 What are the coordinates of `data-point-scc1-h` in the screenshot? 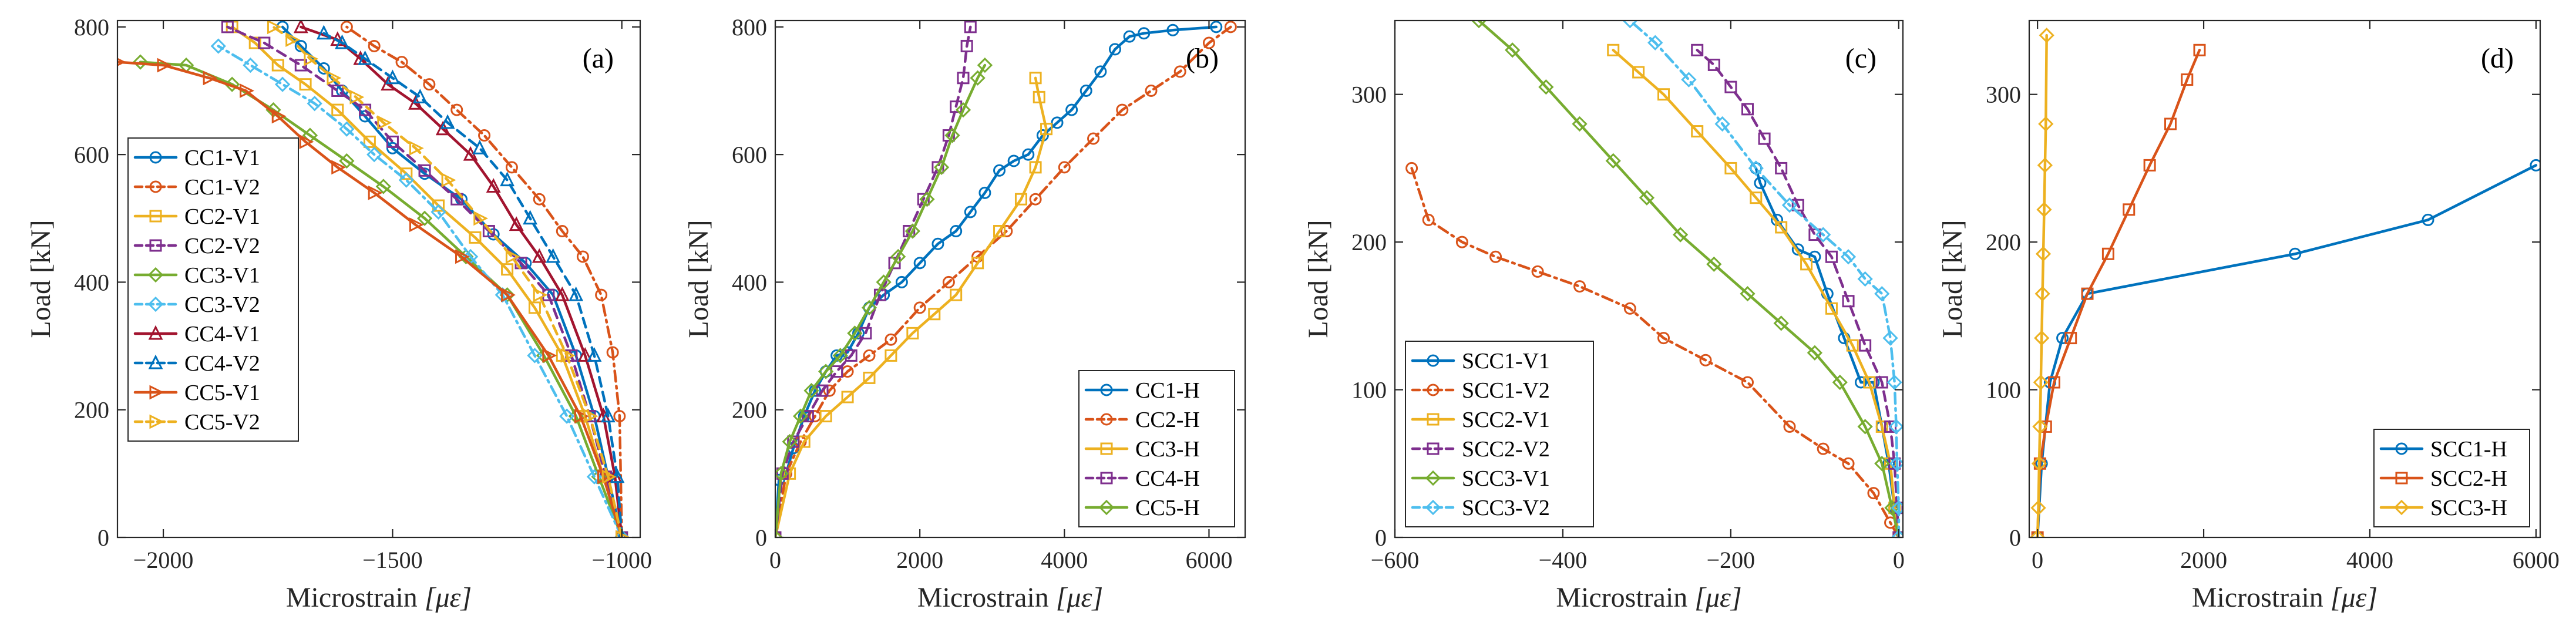 It's located at (2295, 253).